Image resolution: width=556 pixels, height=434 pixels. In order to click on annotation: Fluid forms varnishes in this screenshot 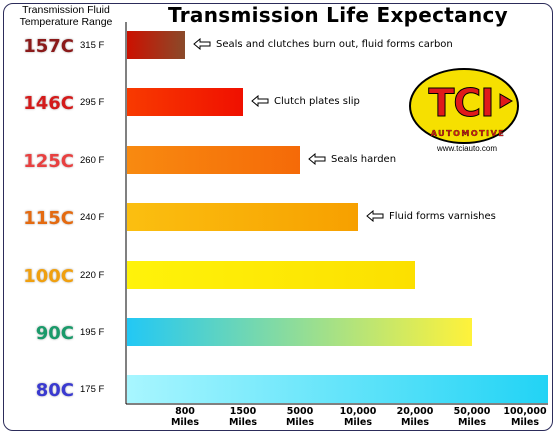, I will do `click(431, 216)`.